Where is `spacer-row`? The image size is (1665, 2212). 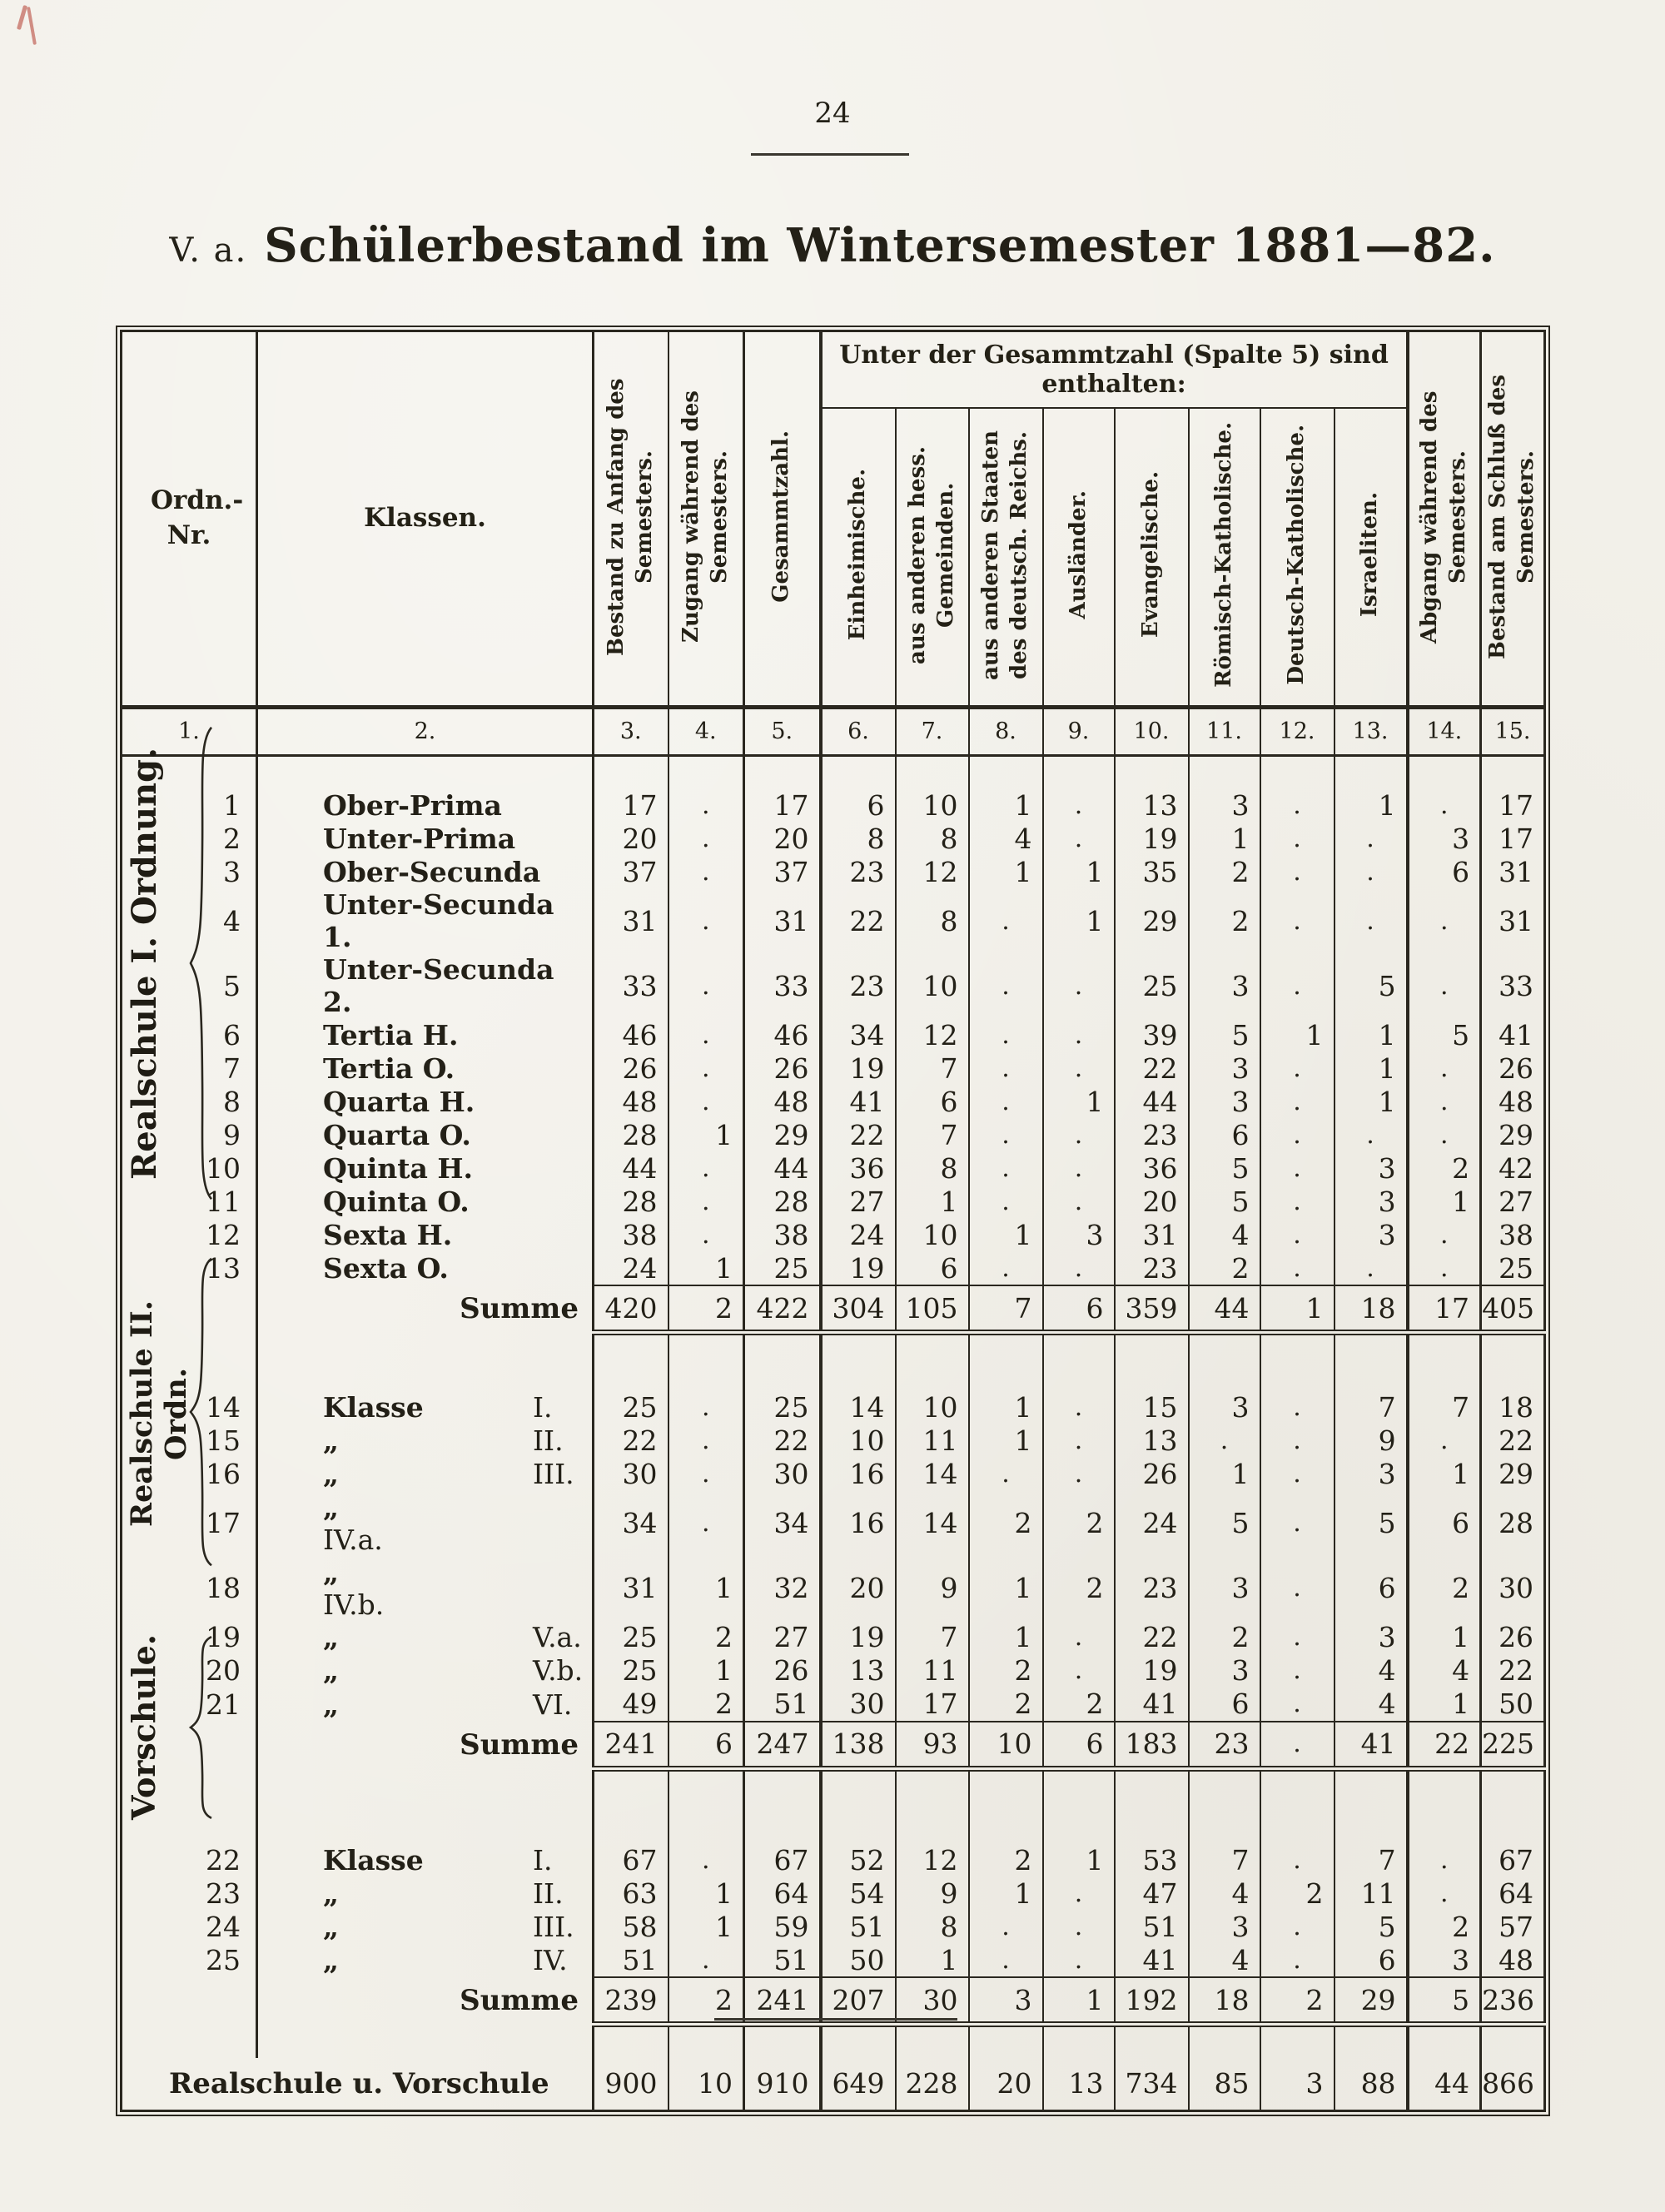
spacer-row is located at coordinates (833, 1805).